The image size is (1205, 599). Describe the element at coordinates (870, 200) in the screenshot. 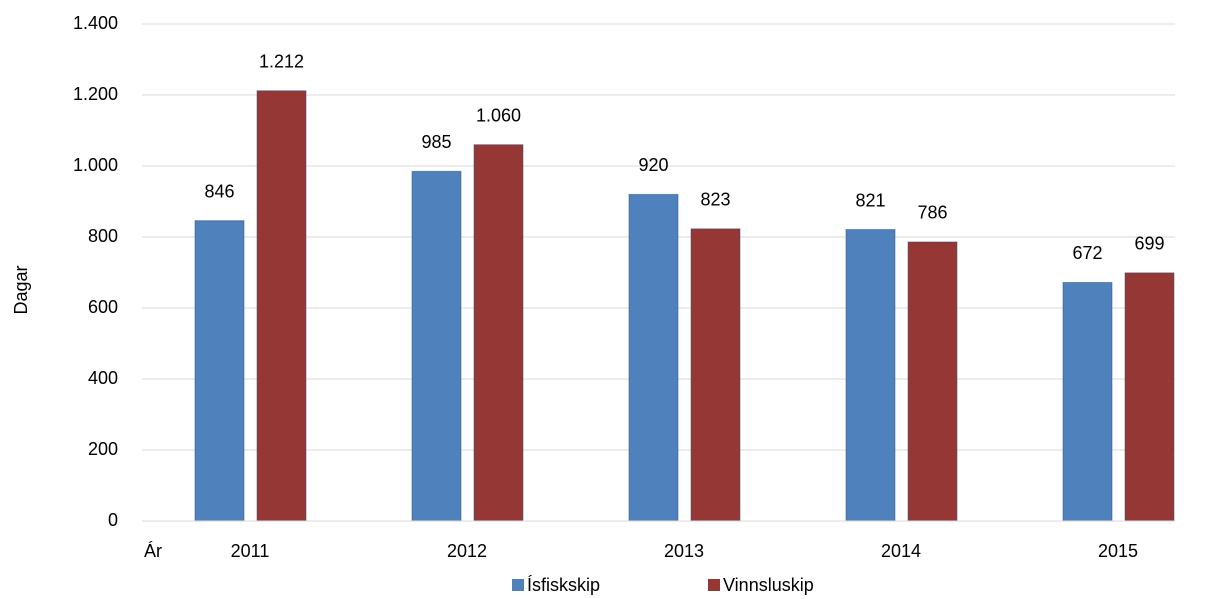

I see `data-label: 821` at that location.